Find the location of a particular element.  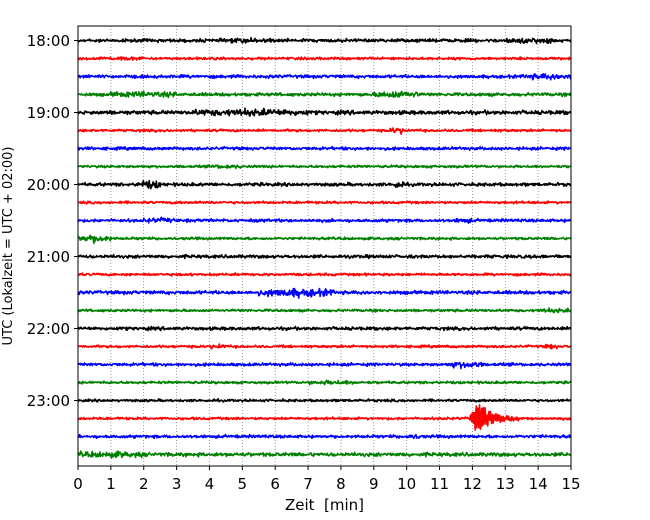

x-tick-label: 0 is located at coordinates (78, 484).